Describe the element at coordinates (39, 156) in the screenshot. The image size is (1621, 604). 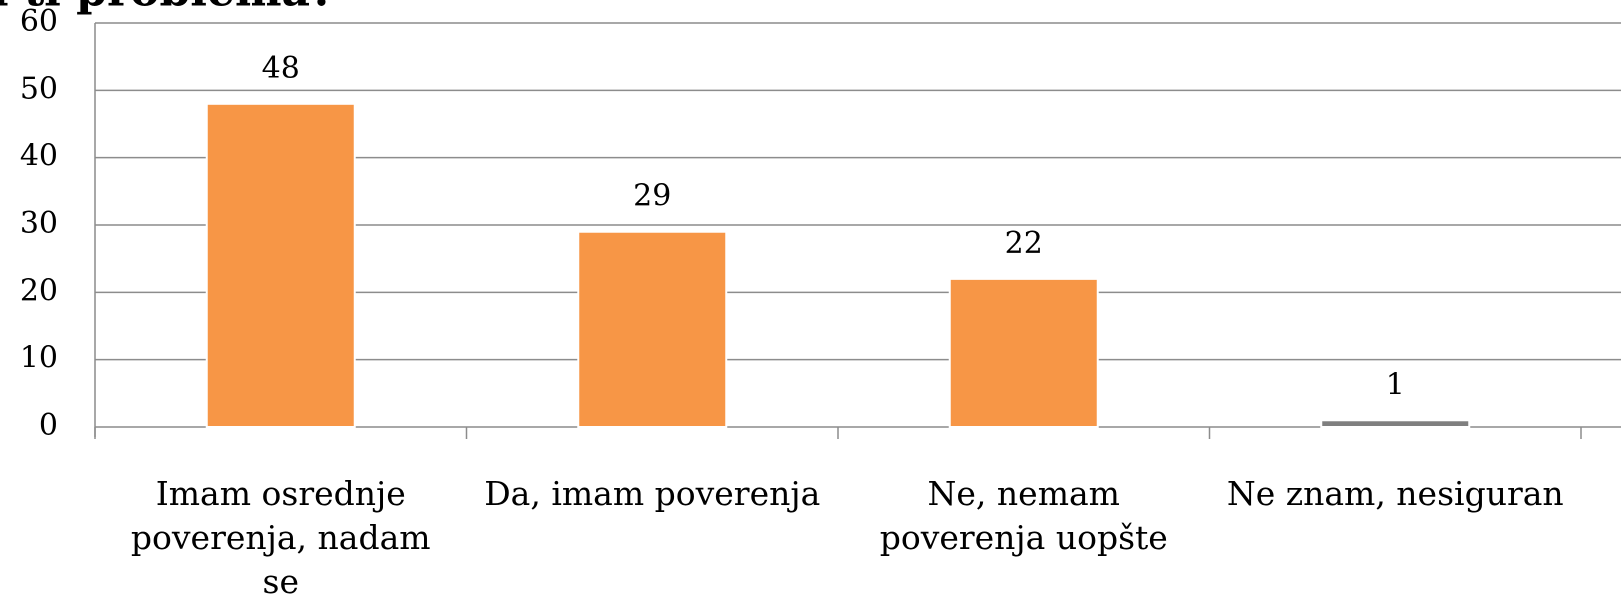
I see `y-tick-label: 40` at that location.